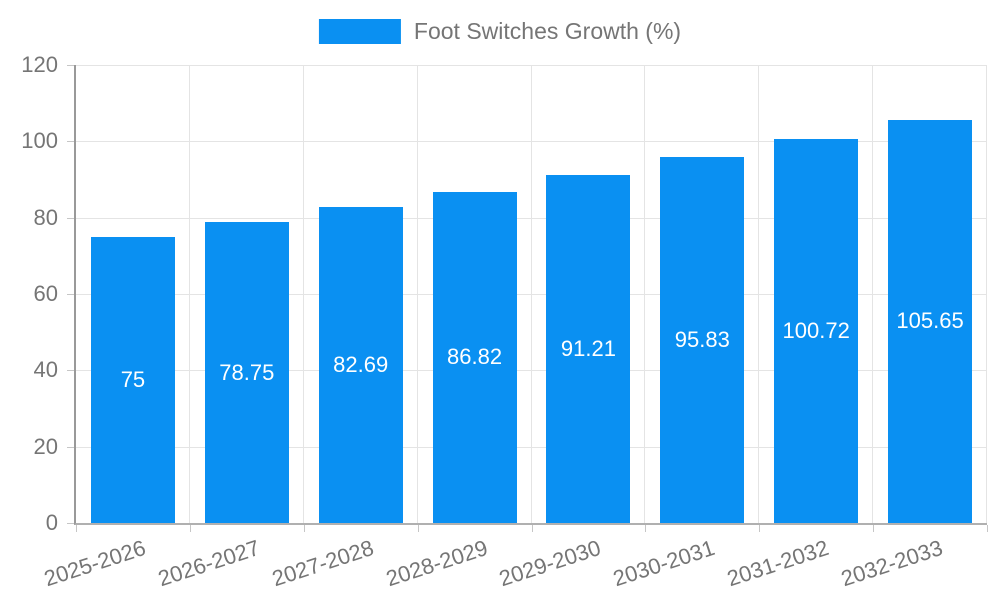 The height and width of the screenshot is (600, 1000). I want to click on bar-value-label: 75, so click(133, 379).